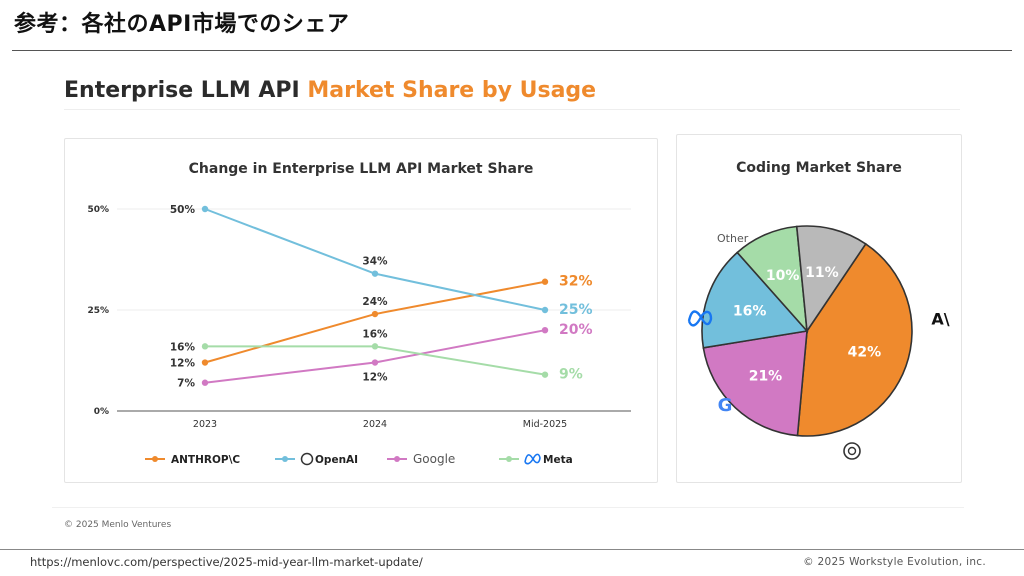 Image resolution: width=1024 pixels, height=576 pixels. I want to click on title-divider, so click(512, 50).